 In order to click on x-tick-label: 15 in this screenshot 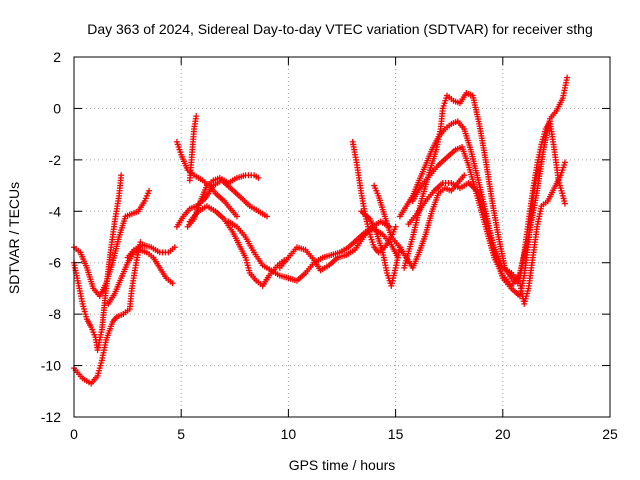, I will do `click(396, 434)`.